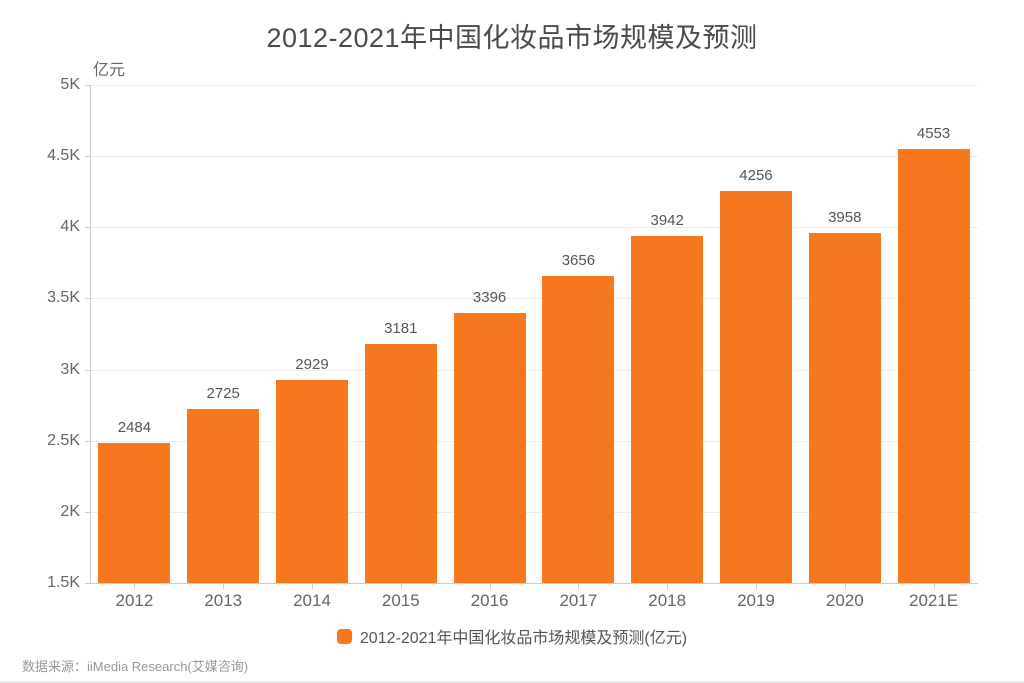 This screenshot has width=1024, height=683. I want to click on bar-value-label: 2725, so click(223, 393).